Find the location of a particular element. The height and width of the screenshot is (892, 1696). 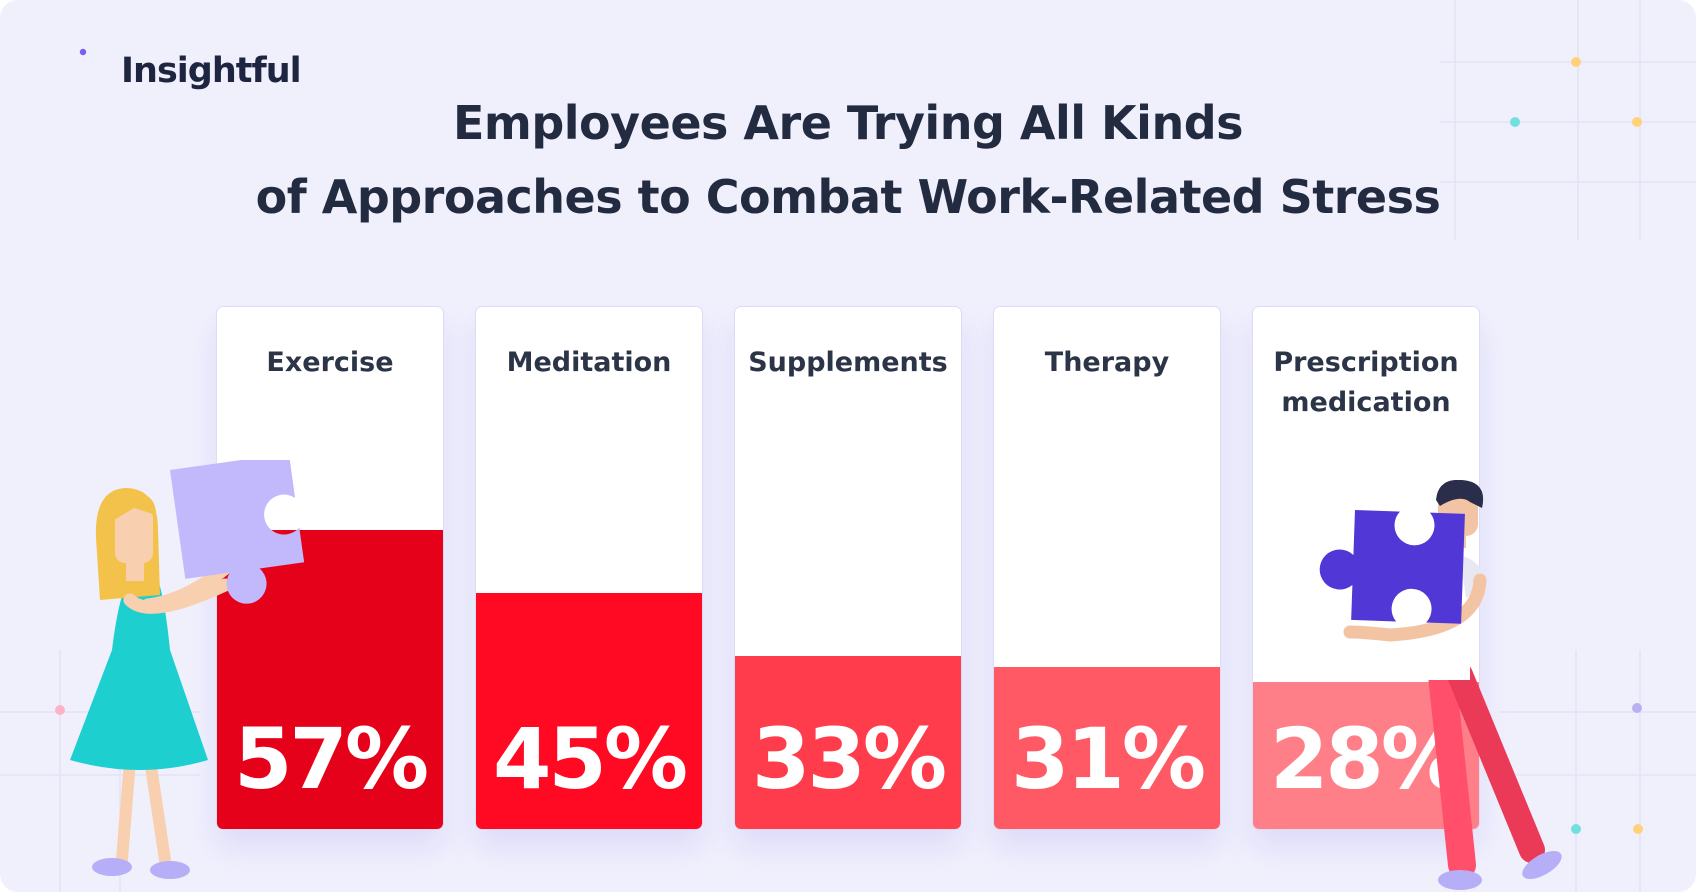

data-label: 28% is located at coordinates (1367, 759).